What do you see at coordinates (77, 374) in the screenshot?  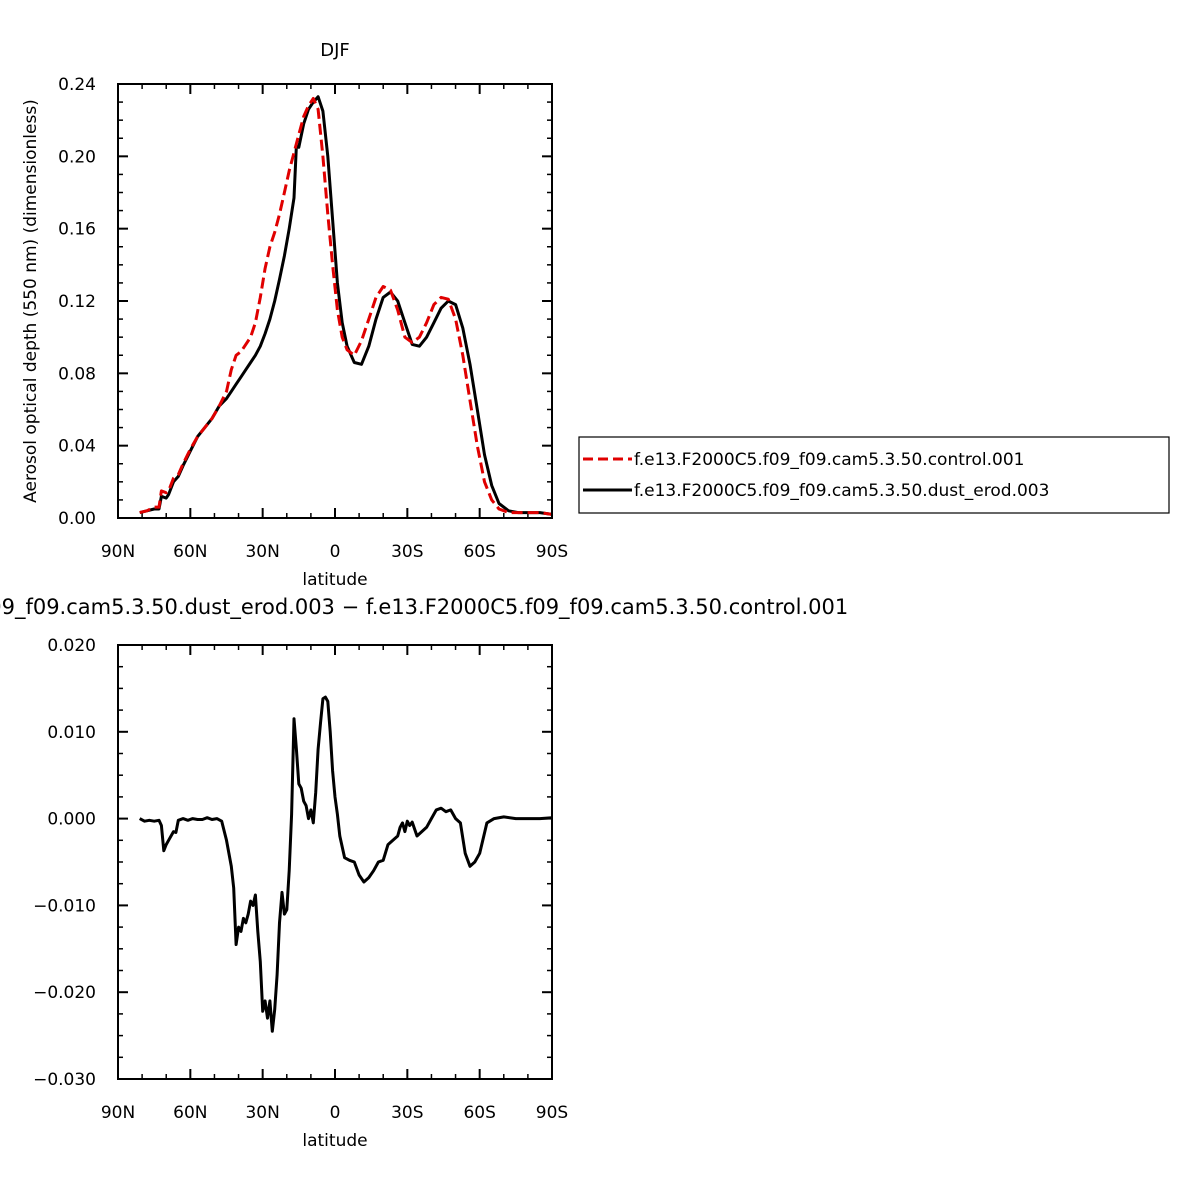 I see `top-y-tick-label: 0.08` at bounding box center [77, 374].